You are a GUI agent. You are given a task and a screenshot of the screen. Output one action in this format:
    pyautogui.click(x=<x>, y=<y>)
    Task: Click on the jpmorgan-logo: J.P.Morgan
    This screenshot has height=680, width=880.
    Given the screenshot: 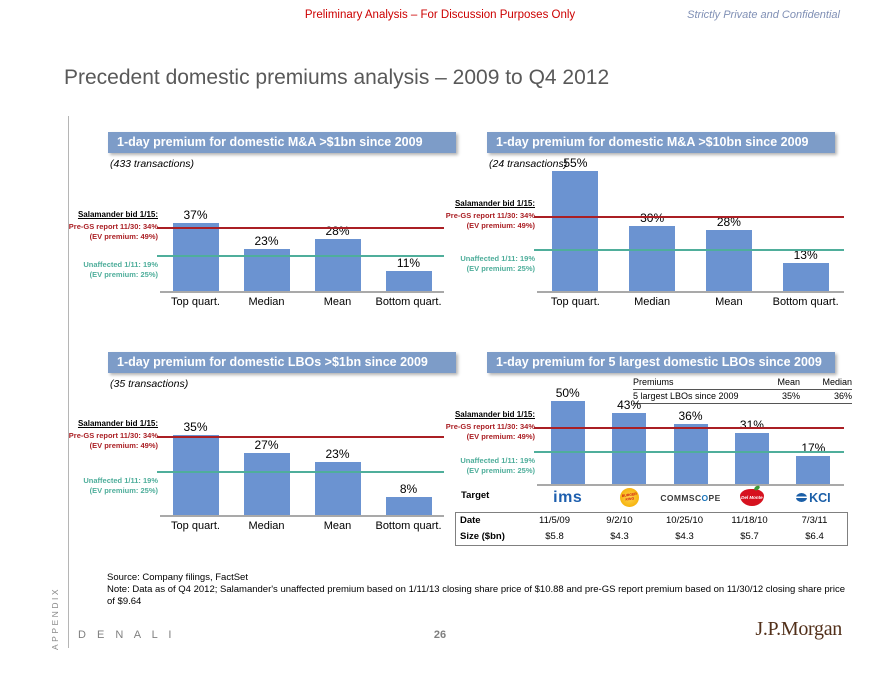 What is the action you would take?
    pyautogui.click(x=798, y=629)
    